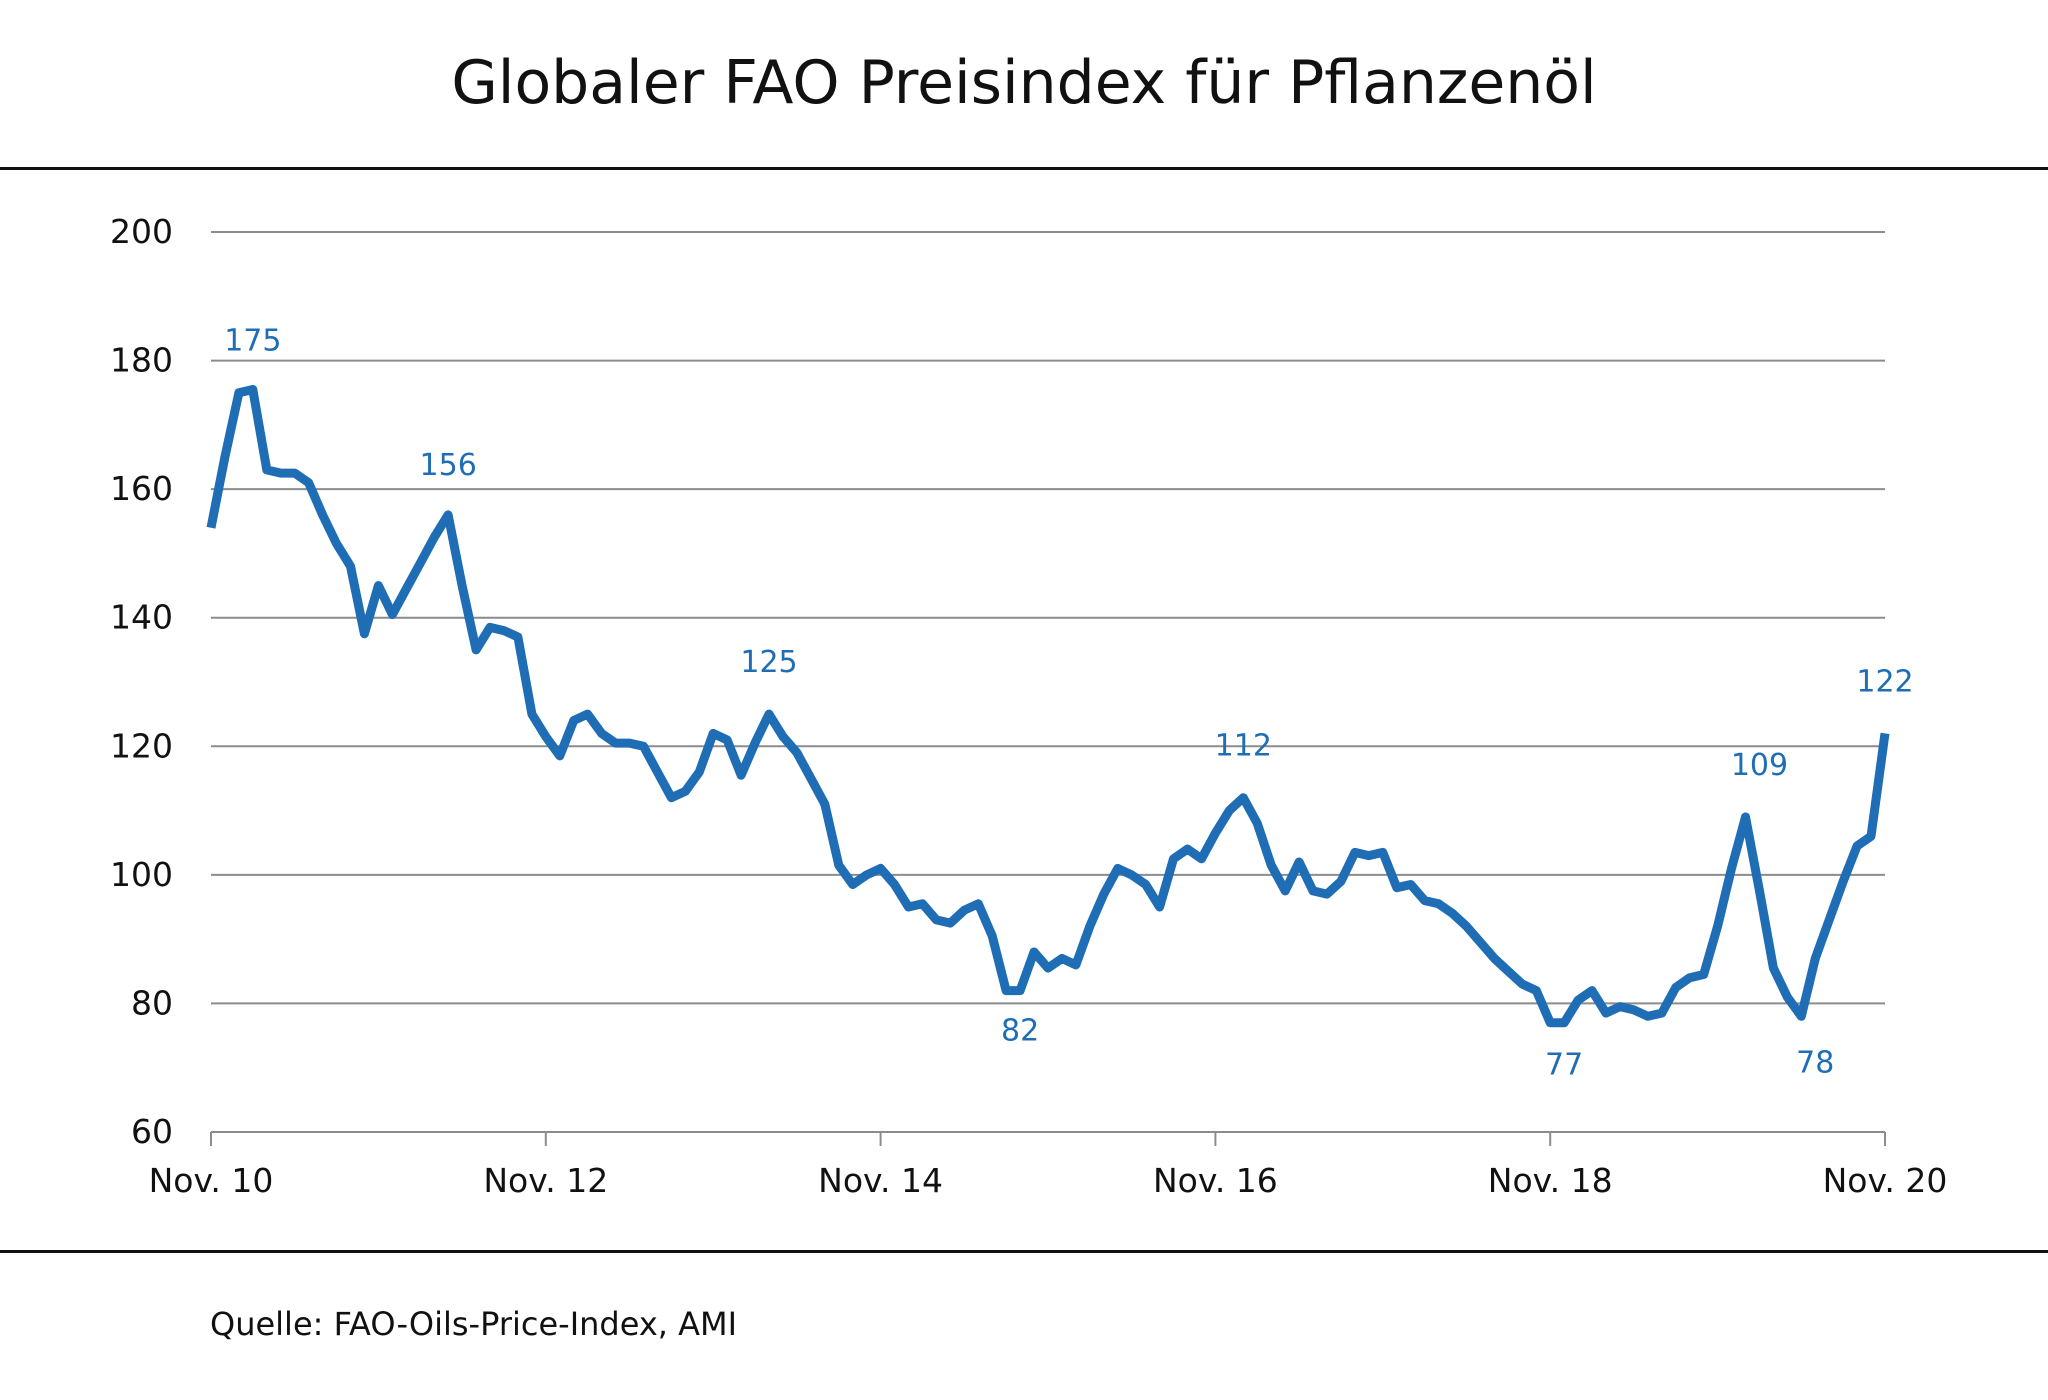 The image size is (2048, 1400). I want to click on y-tick-label: 200, so click(141, 231).